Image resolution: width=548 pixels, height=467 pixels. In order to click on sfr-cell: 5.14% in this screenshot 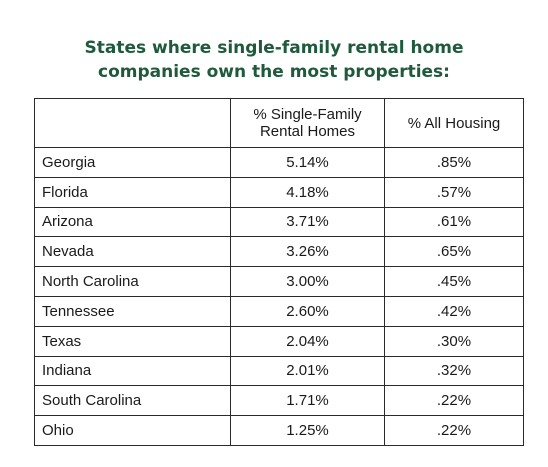, I will do `click(307, 162)`.